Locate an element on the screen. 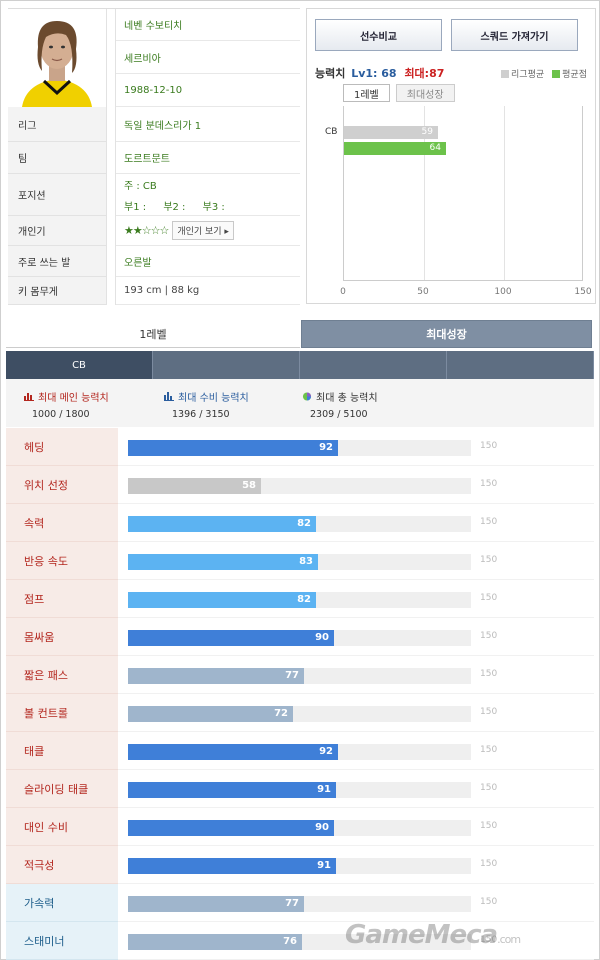  bar-chart-blue-icon is located at coordinates (169, 396).